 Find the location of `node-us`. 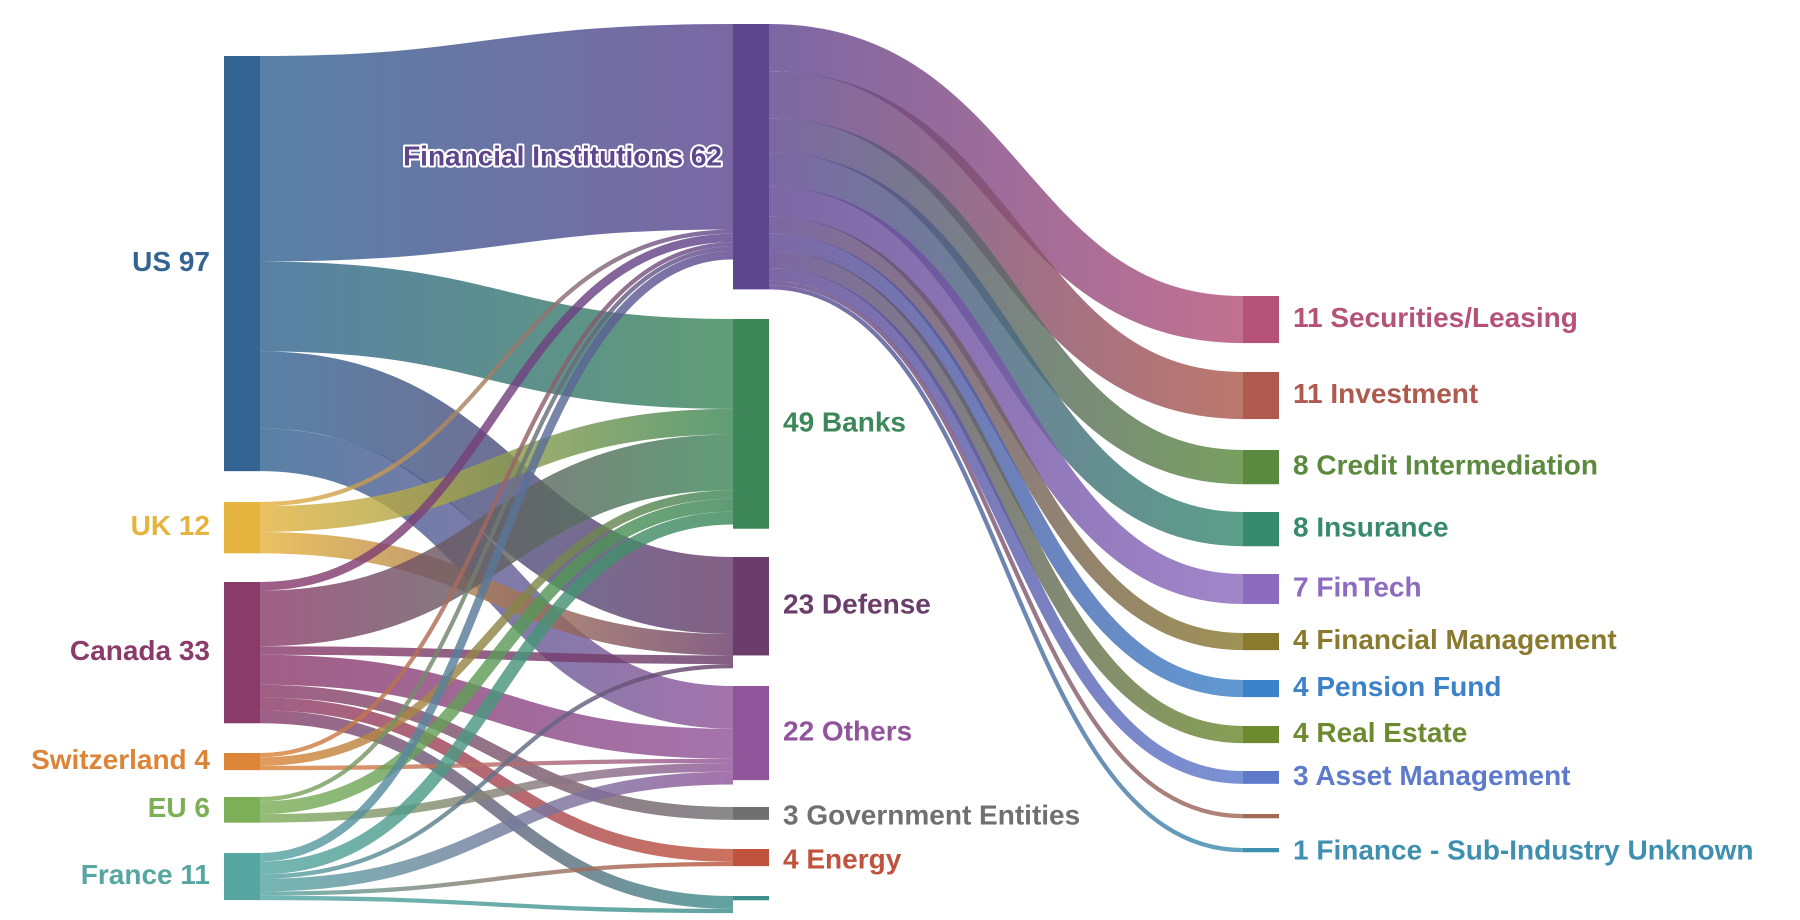

node-us is located at coordinates (242, 264).